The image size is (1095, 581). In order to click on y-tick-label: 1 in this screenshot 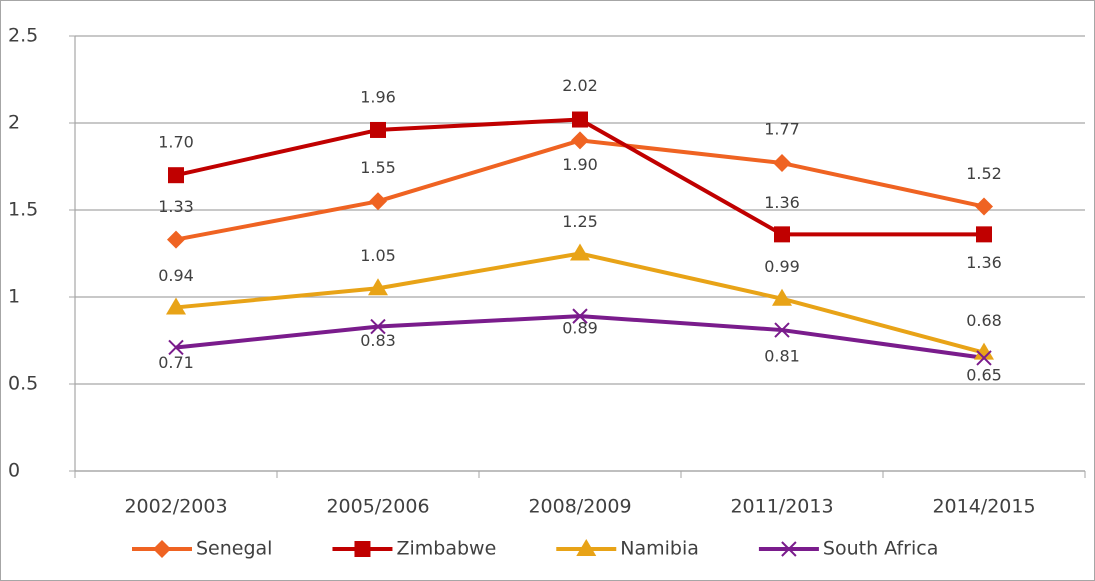, I will do `click(14, 297)`.